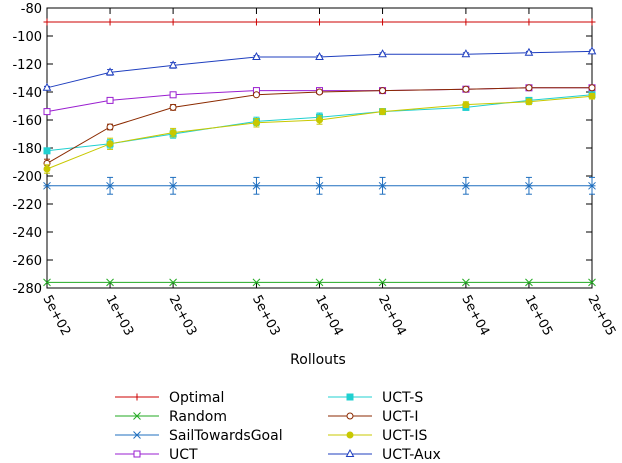 The height and width of the screenshot is (463, 622). I want to click on series-line, so click(319, 132).